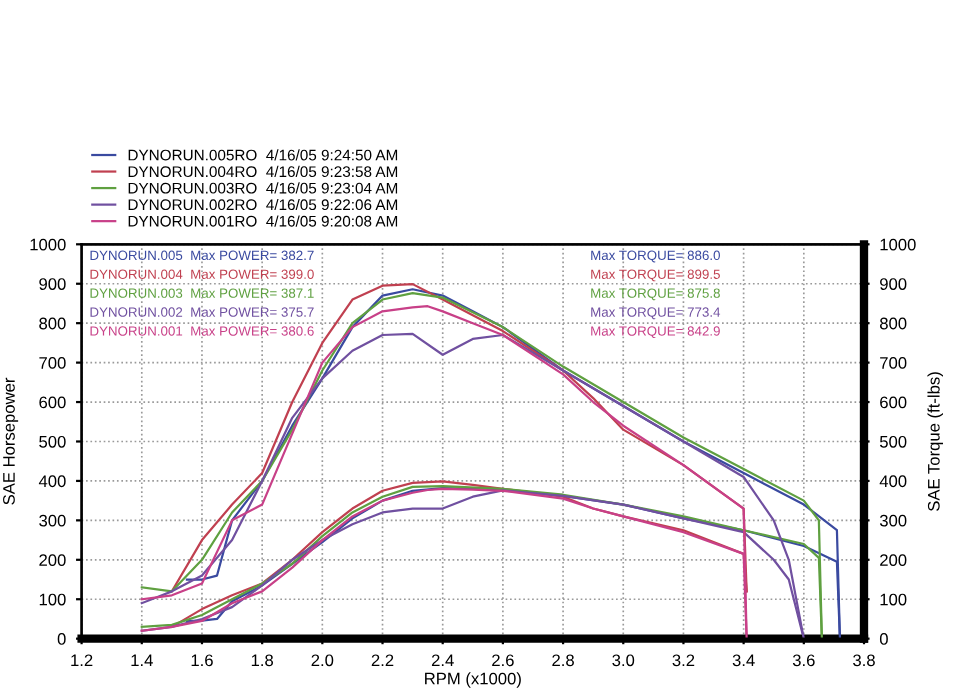 This screenshot has width=960, height=698. What do you see at coordinates (382, 660) in the screenshot?
I see `x-tick-label: 2.2` at bounding box center [382, 660].